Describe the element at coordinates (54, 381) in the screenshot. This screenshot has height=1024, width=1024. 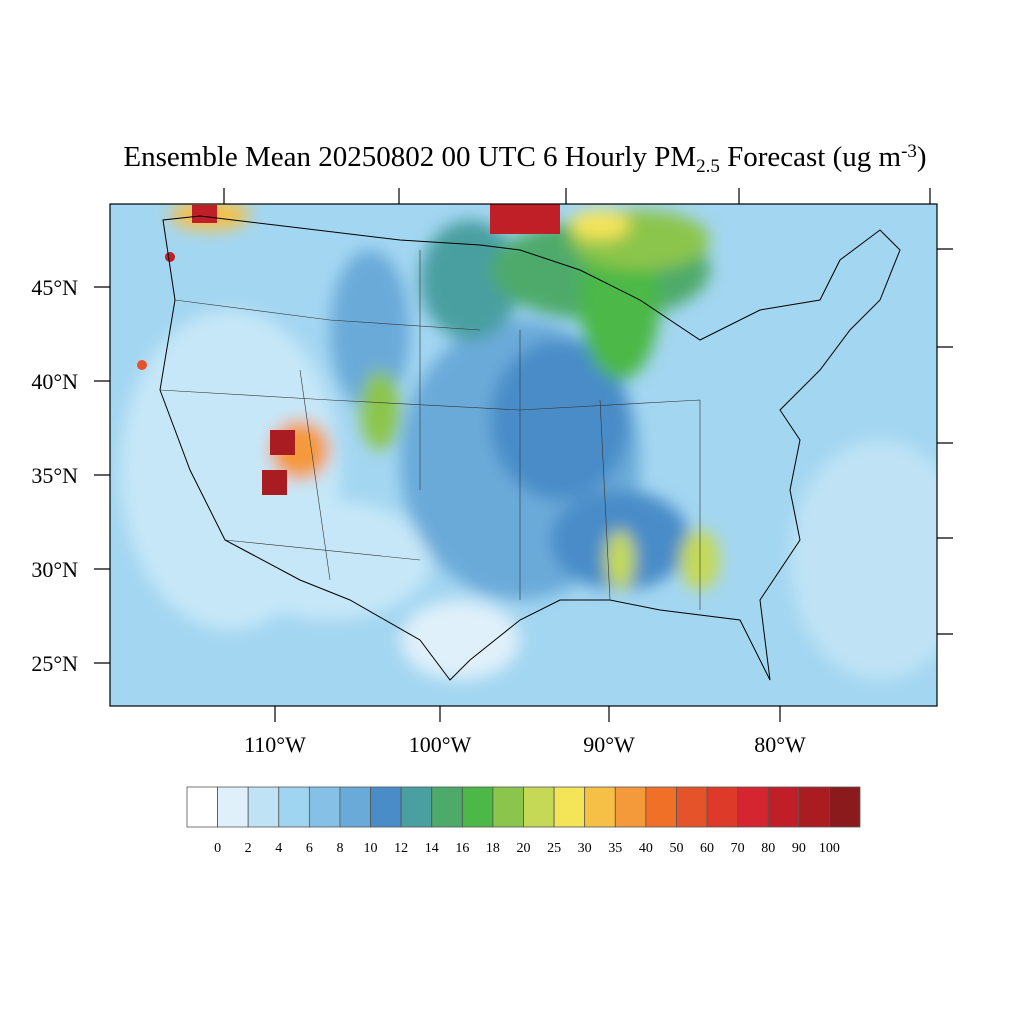
I see `lat-label: 40°N` at that location.